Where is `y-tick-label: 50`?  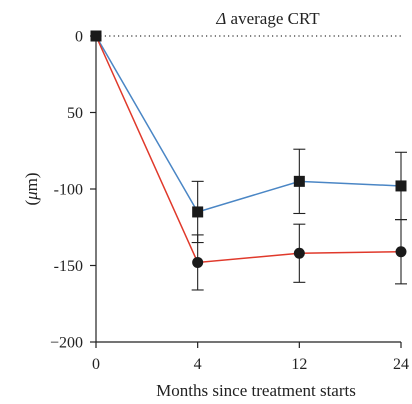 y-tick-label: 50 is located at coordinates (75, 113).